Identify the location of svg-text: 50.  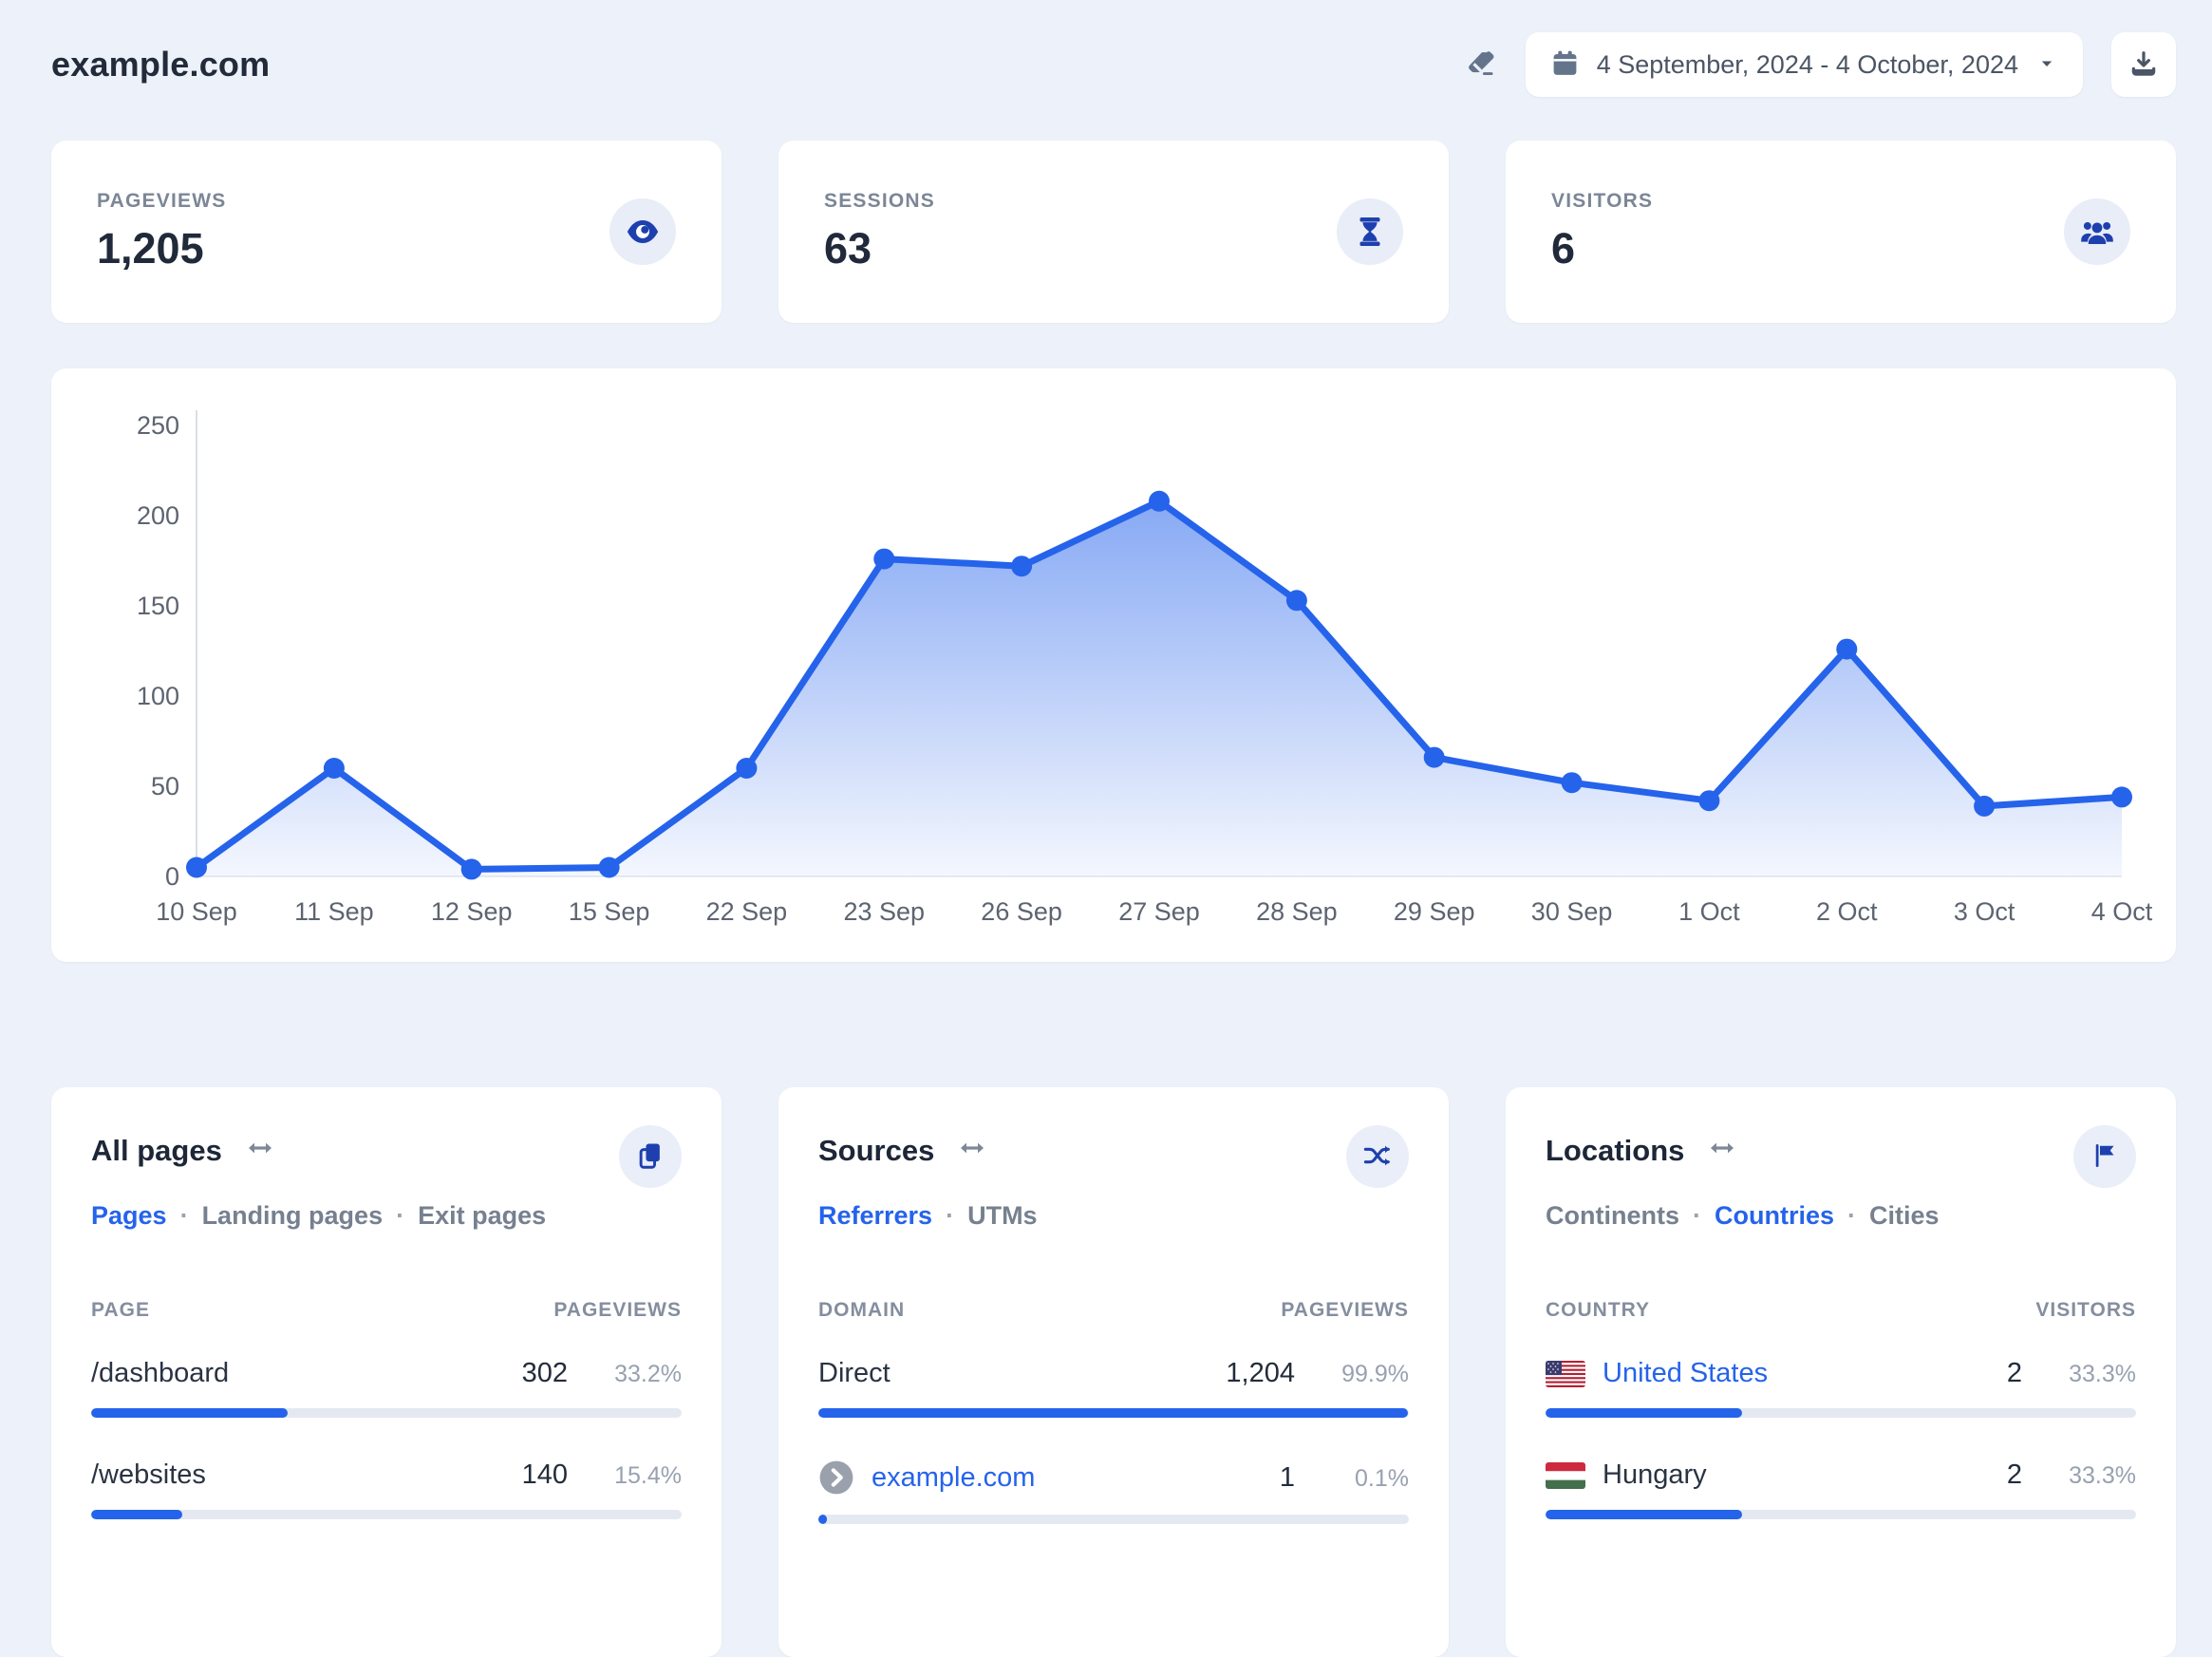
(165, 786).